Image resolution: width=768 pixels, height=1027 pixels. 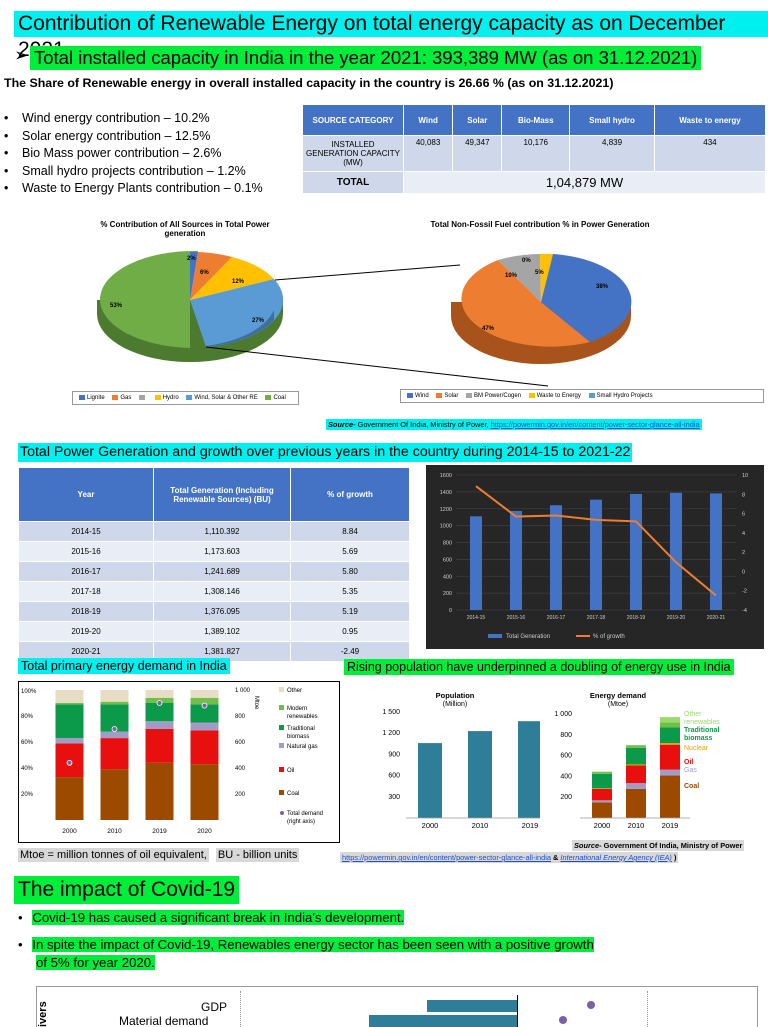 What do you see at coordinates (240, 328) in the screenshot?
I see `pie1-re-explode` at bounding box center [240, 328].